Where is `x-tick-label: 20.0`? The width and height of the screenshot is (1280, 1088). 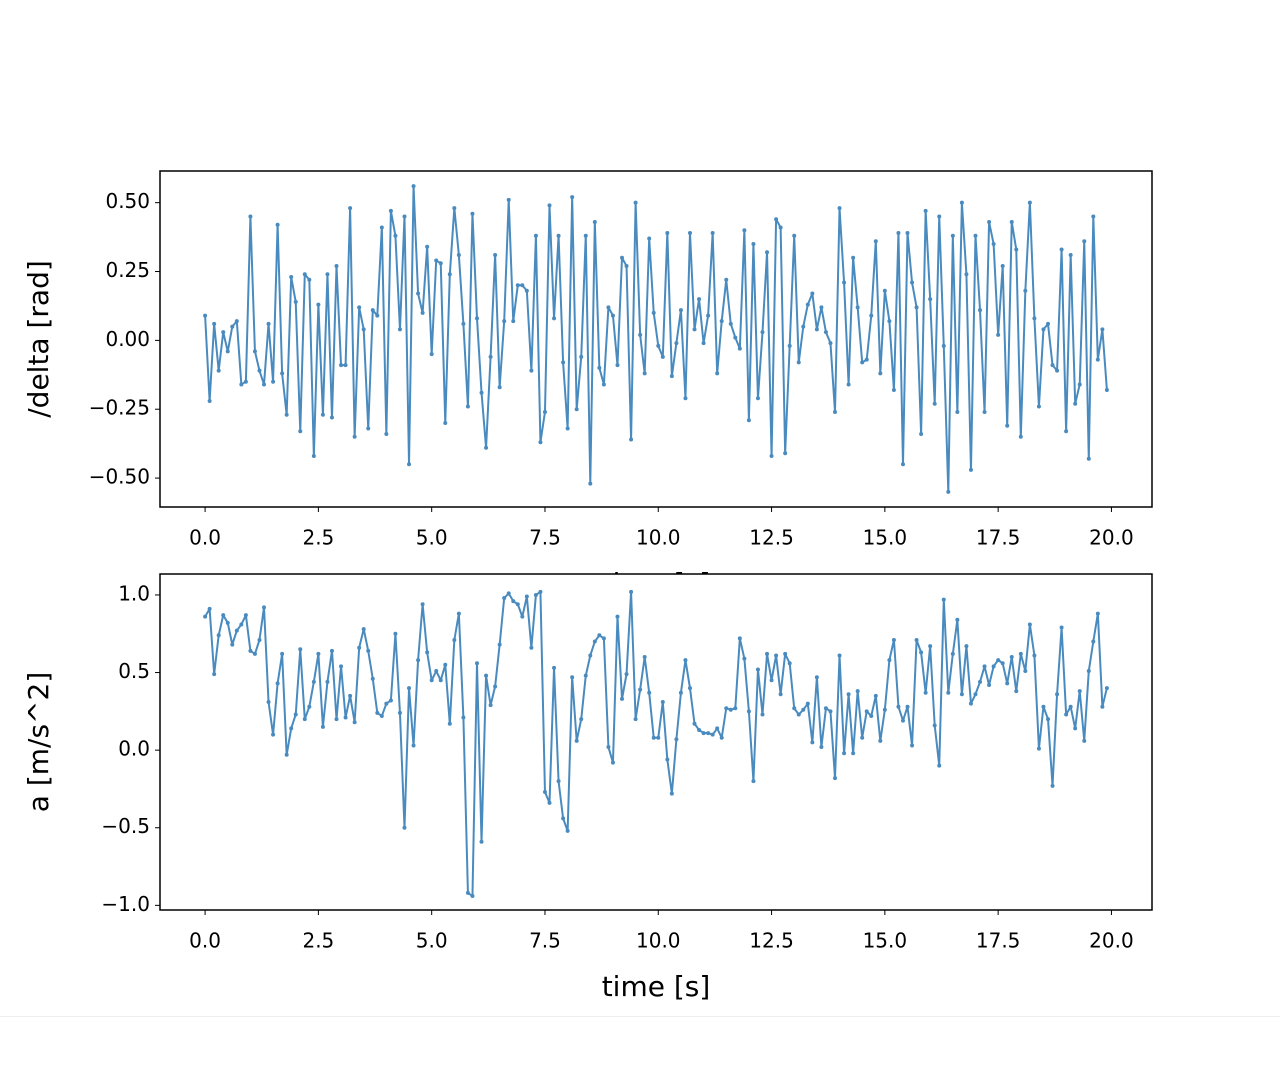
x-tick-label: 20.0 is located at coordinates (1111, 941).